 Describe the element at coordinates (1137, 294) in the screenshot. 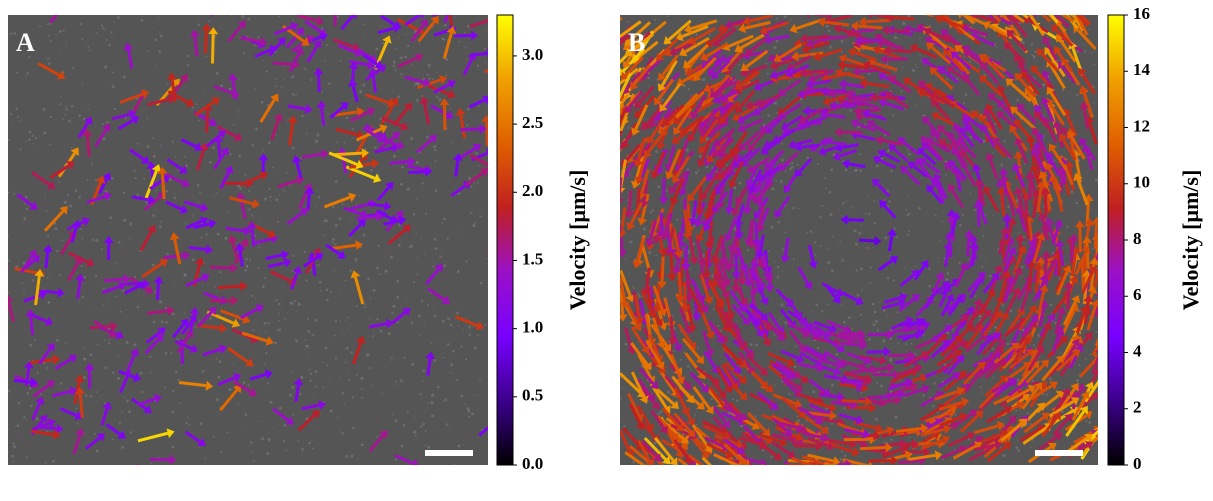

I see `colorbar-tick-label: 6` at that location.